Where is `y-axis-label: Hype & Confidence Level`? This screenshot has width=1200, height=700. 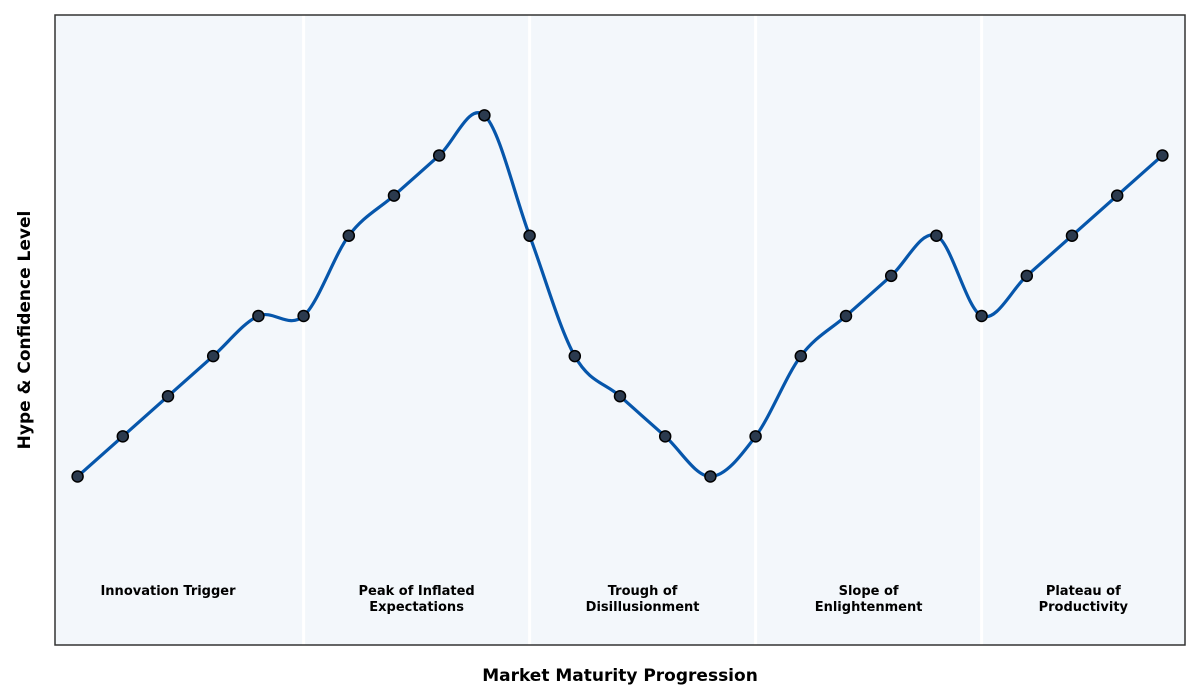 y-axis-label: Hype & Confidence Level is located at coordinates (25, 330).